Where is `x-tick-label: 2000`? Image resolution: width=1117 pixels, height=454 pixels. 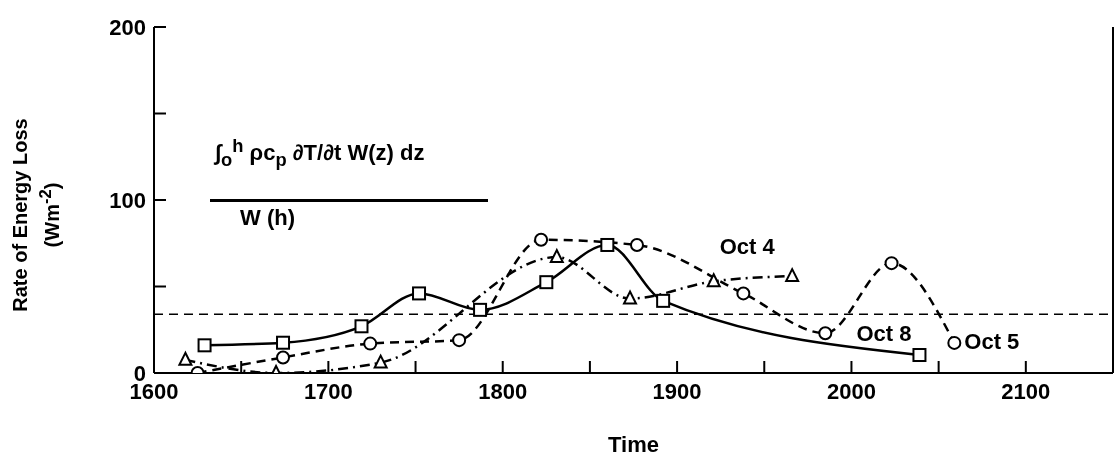
x-tick-label: 2000 is located at coordinates (851, 391).